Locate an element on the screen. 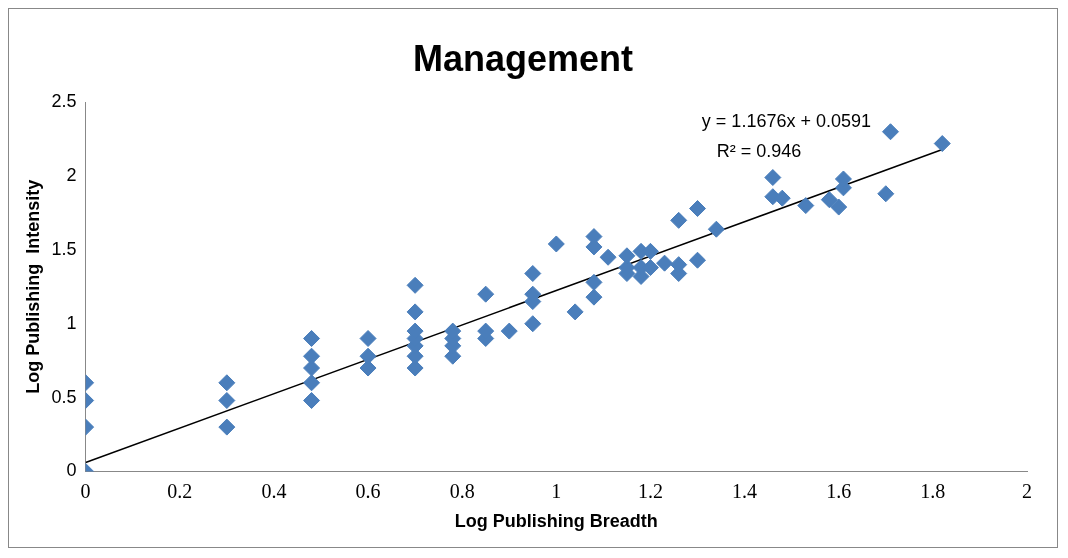 The width and height of the screenshot is (1068, 558). annotation: R² = 0.946 is located at coordinates (759, 151).